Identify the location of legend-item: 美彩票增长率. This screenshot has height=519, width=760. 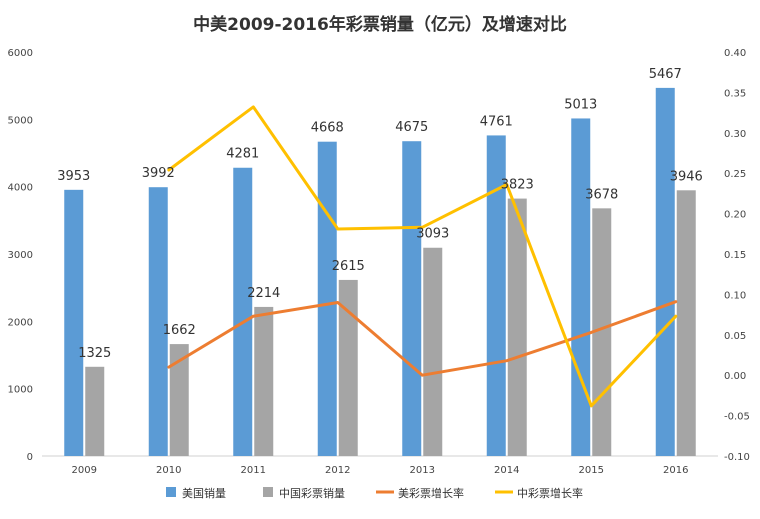
(420, 493).